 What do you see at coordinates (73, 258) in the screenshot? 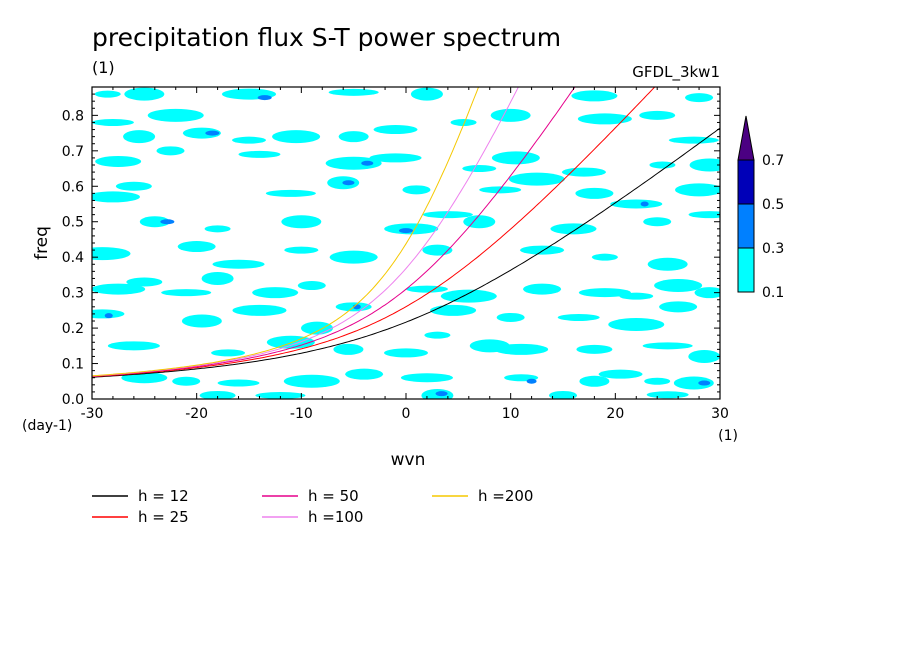
I see `y-tick-label: 0.4` at bounding box center [73, 258].